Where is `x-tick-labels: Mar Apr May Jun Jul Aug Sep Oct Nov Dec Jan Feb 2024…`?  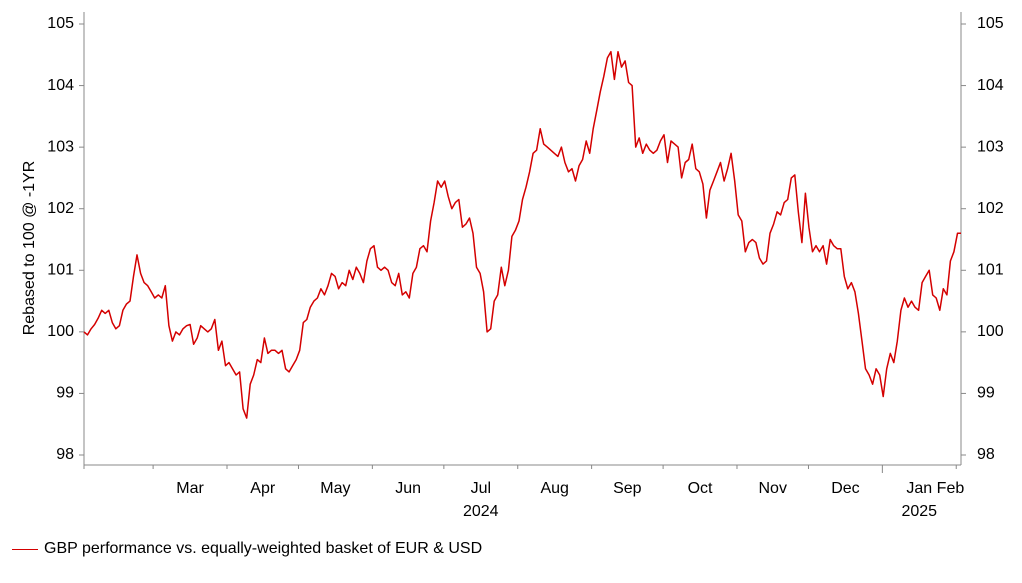
x-tick-labels: Mar Apr May Jun Jul Aug Sep Oct Nov Dec Jan Feb 2024… is located at coordinates (570, 500).